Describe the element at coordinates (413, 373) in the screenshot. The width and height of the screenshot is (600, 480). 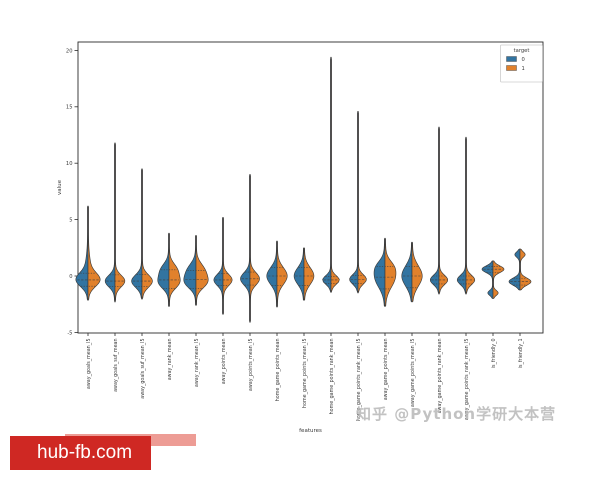
I see `x-tick-label: away_game_points_mean_l5` at that location.